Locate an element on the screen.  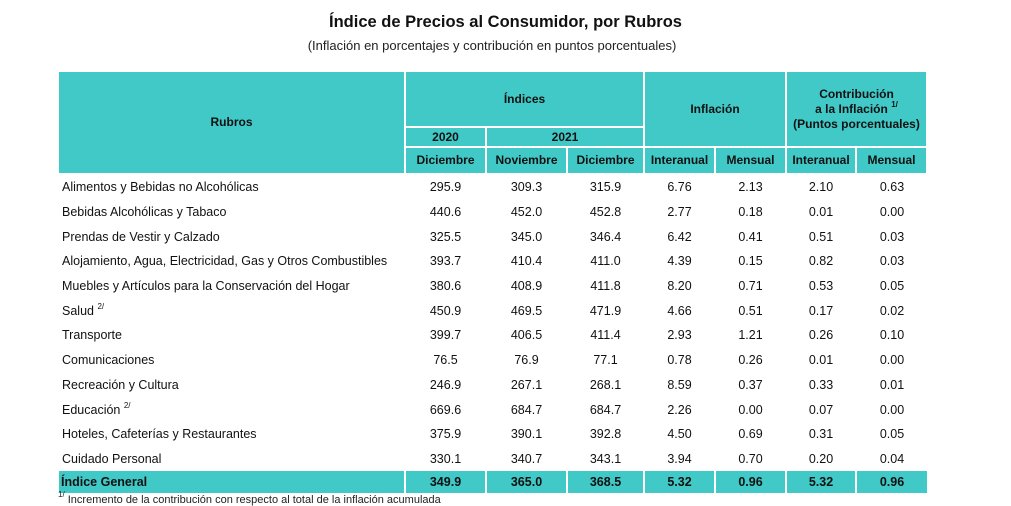
cell-contrib-interanual: 0.17 is located at coordinates (821, 311).